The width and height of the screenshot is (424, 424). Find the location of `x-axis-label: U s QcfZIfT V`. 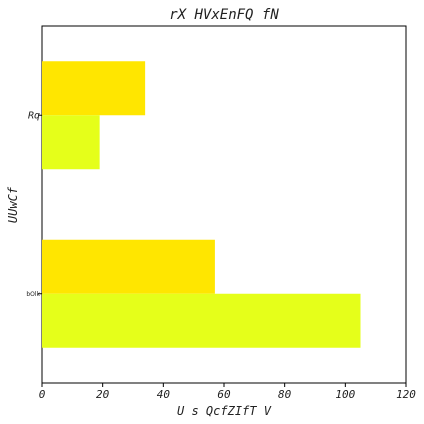

x-axis-label: U s QcfZIfT V is located at coordinates (224, 411).